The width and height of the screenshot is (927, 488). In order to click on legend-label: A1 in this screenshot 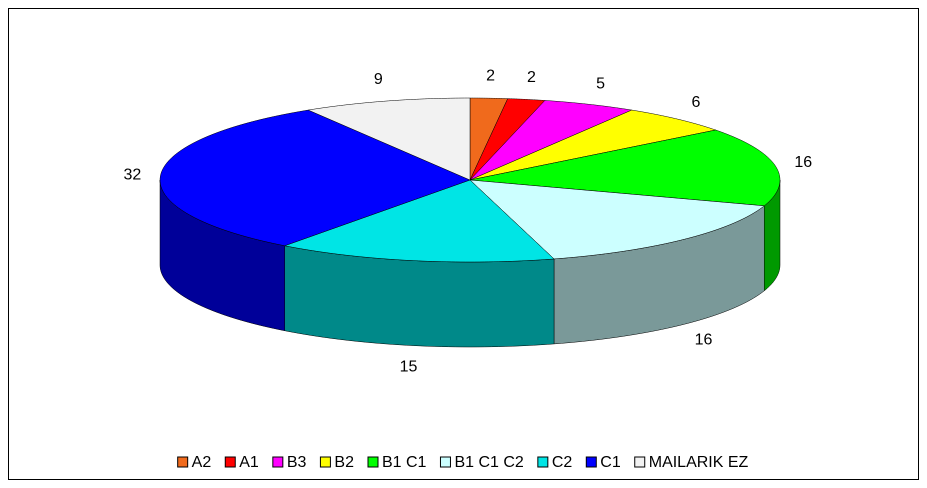, I will do `click(249, 462)`.